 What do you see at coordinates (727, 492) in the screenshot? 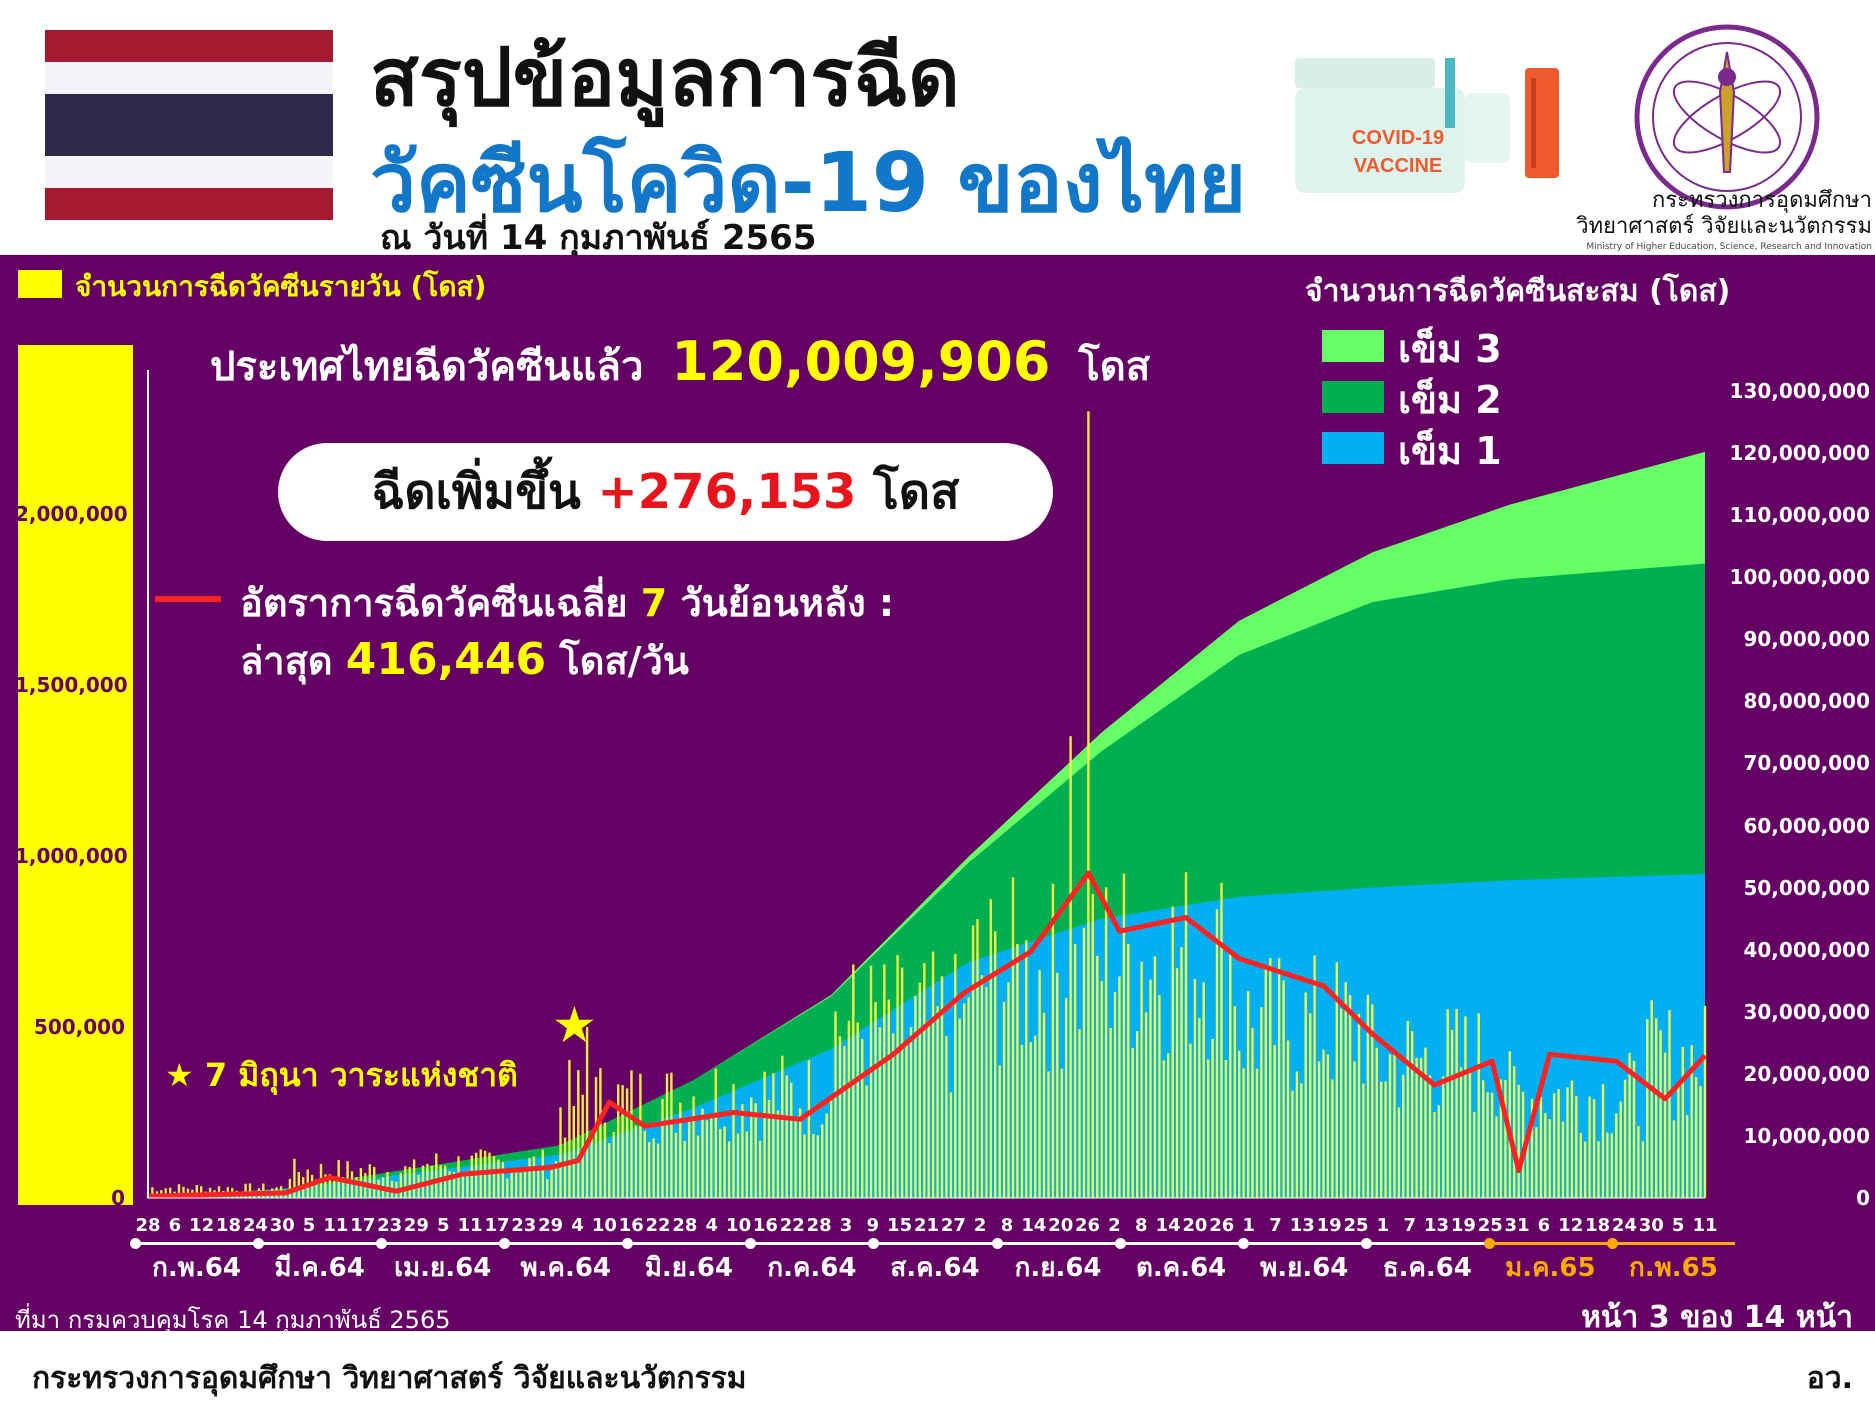
I see `daily-increase-value: +276,153` at bounding box center [727, 492].